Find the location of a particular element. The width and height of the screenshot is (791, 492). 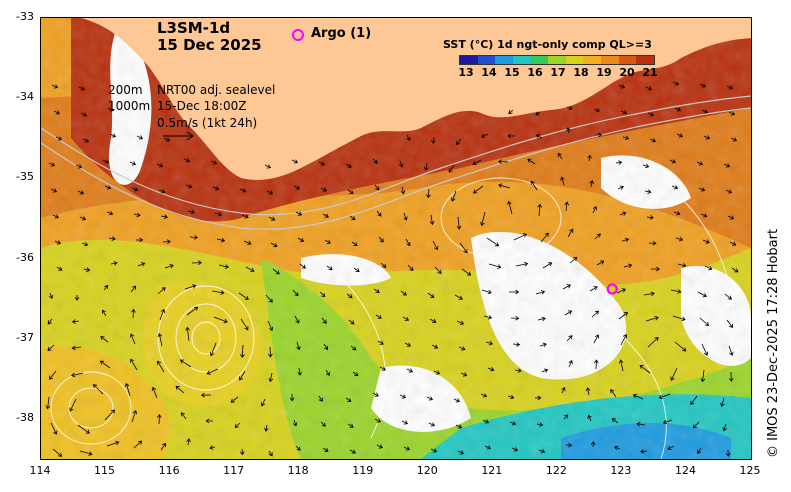

colorbar-tick-label: 13 is located at coordinates (466, 72).